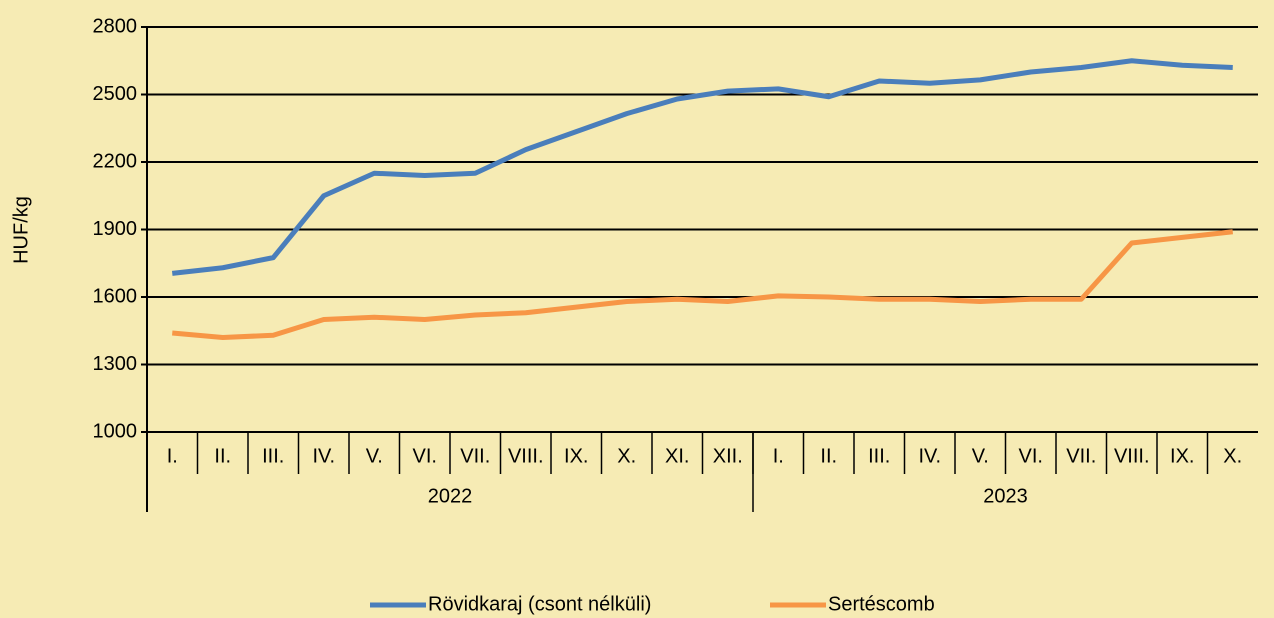  I want to click on y-tick-label: 1300, so click(115, 364).